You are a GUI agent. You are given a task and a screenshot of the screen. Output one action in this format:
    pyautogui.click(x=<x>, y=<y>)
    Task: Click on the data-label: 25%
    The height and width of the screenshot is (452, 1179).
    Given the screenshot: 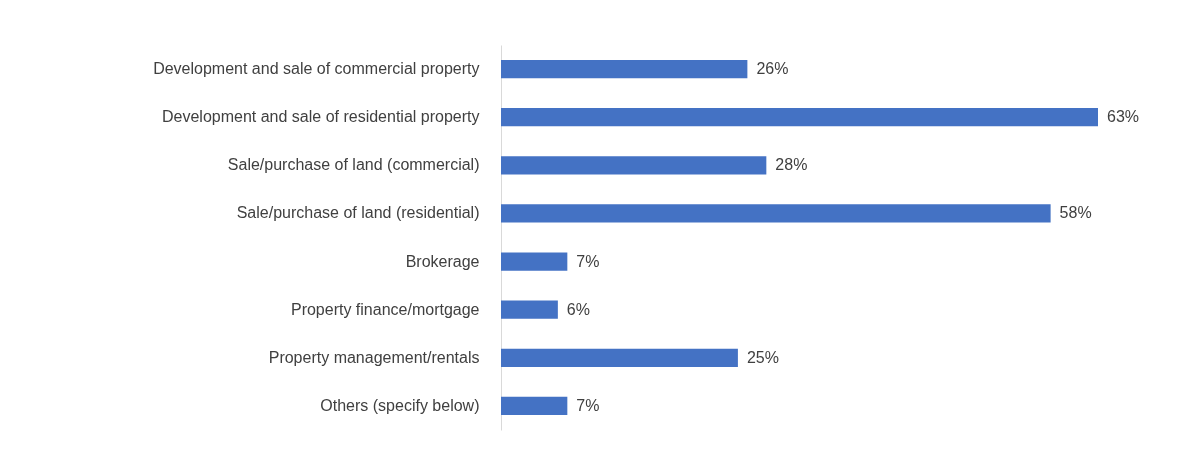 What is the action you would take?
    pyautogui.click(x=762, y=357)
    